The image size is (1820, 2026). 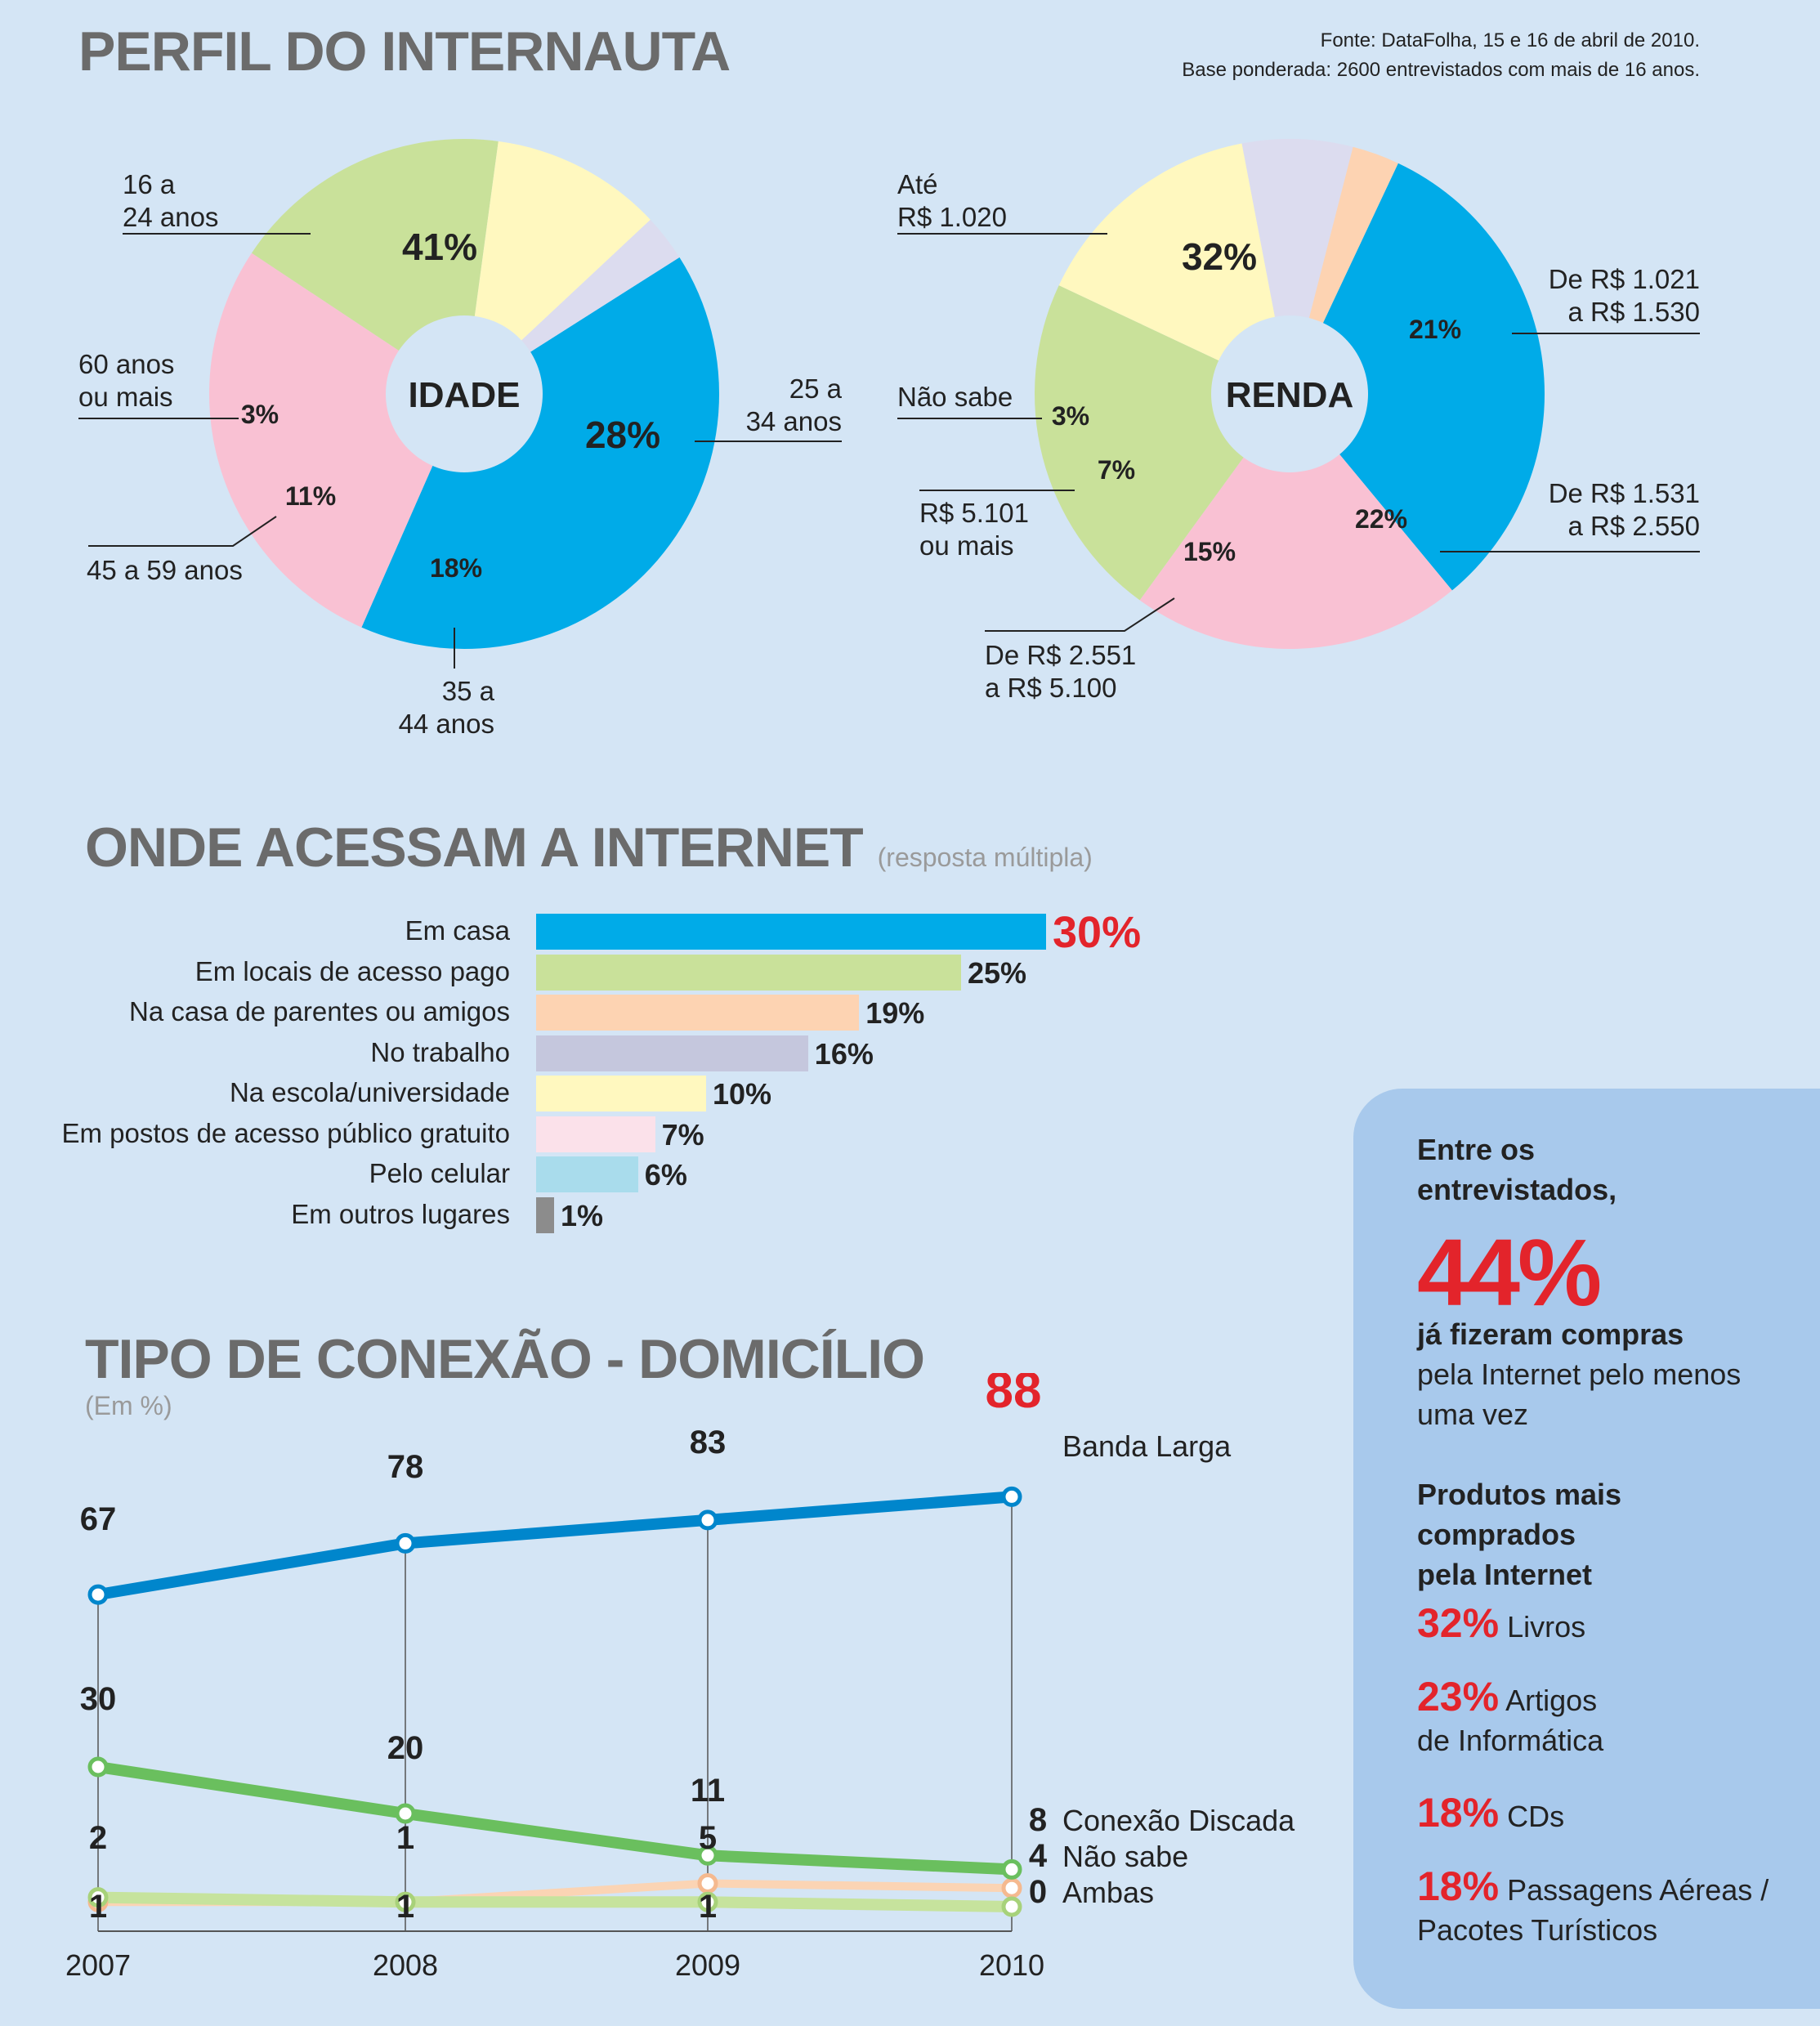 What do you see at coordinates (1638, 1890) in the screenshot?
I see `product-4-label: Passagens Aéreas /` at bounding box center [1638, 1890].